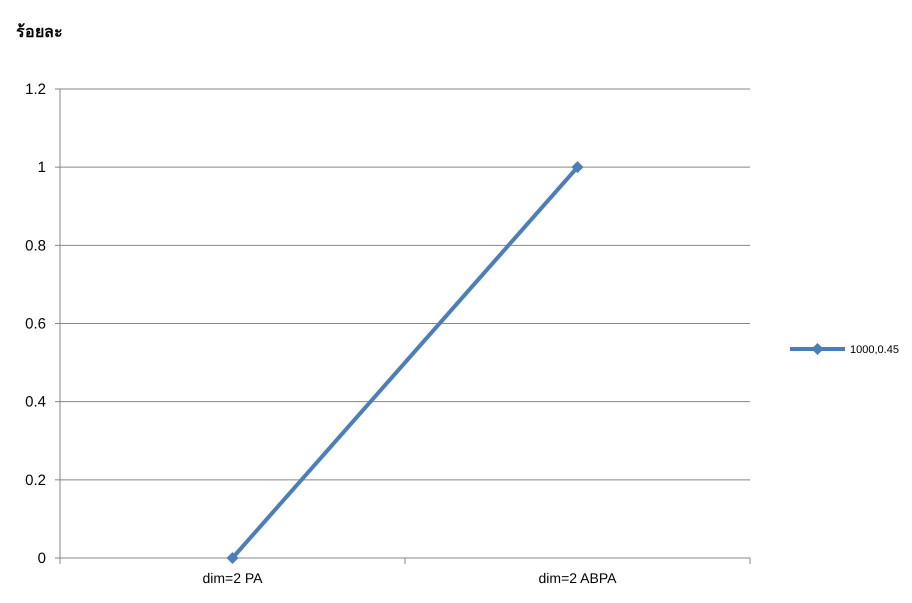 The height and width of the screenshot is (603, 912). I want to click on y-tick-label: 0.2, so click(35, 480).